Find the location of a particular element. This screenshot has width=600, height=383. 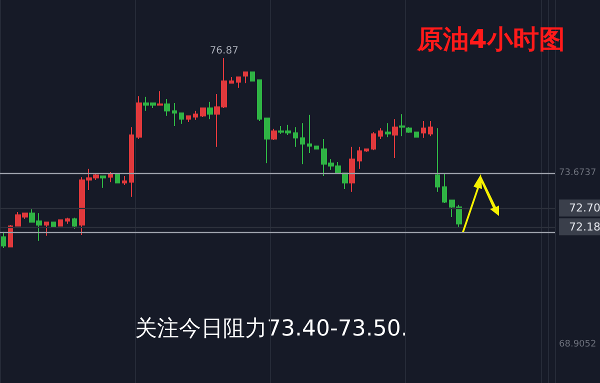

annotation: 76.87 is located at coordinates (224, 50).